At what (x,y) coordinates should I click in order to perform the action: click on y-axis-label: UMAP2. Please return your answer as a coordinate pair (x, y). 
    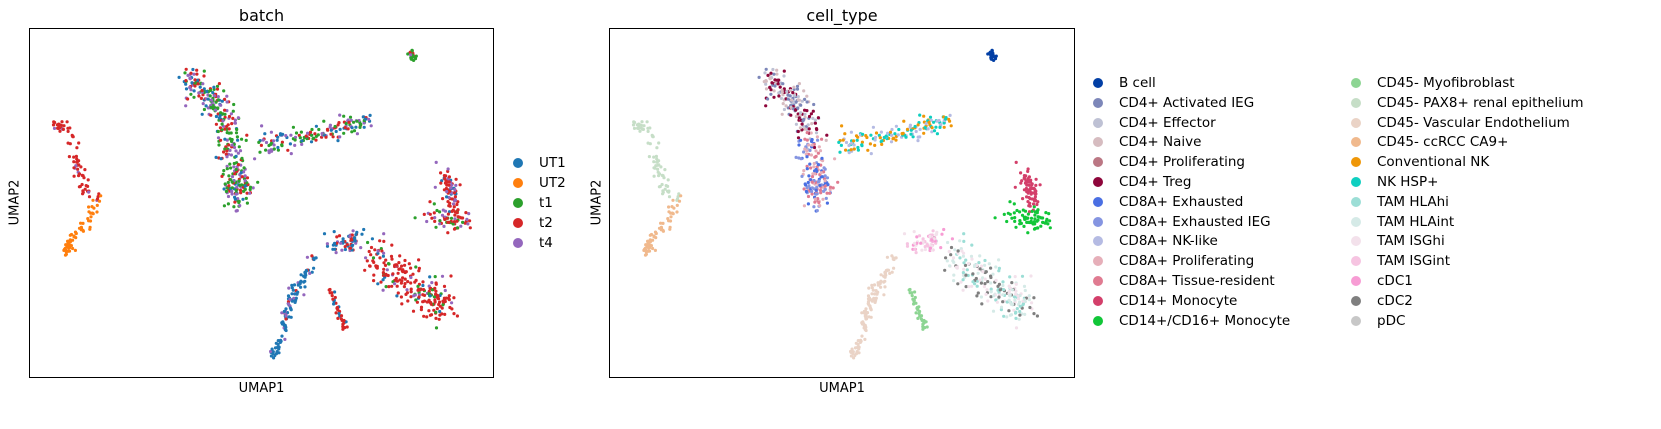
    Looking at the image, I should click on (15, 202).